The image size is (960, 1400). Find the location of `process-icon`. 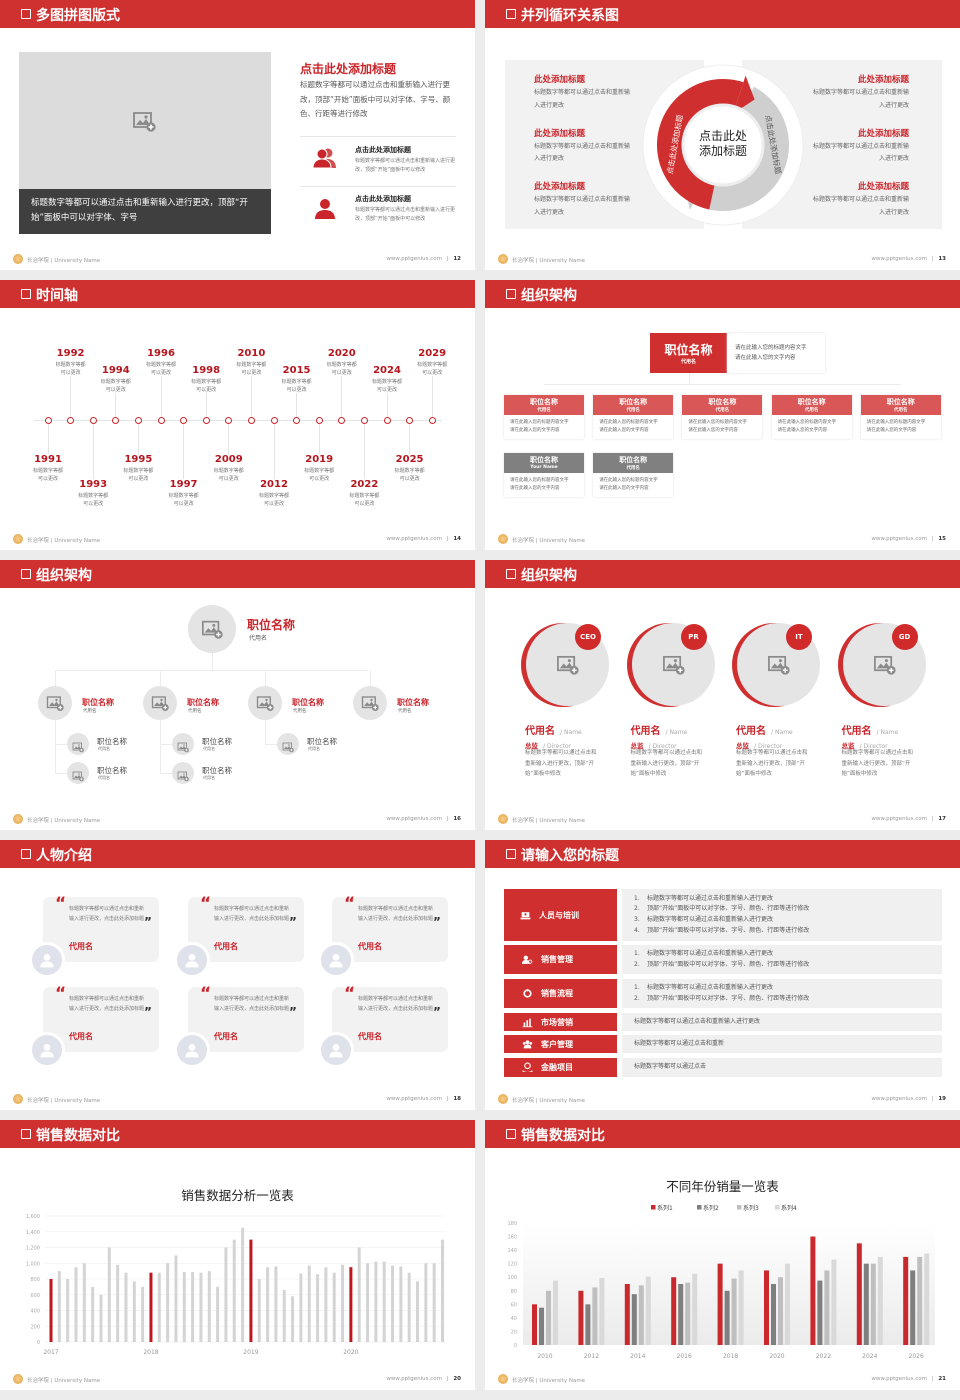

process-icon is located at coordinates (527, 993).